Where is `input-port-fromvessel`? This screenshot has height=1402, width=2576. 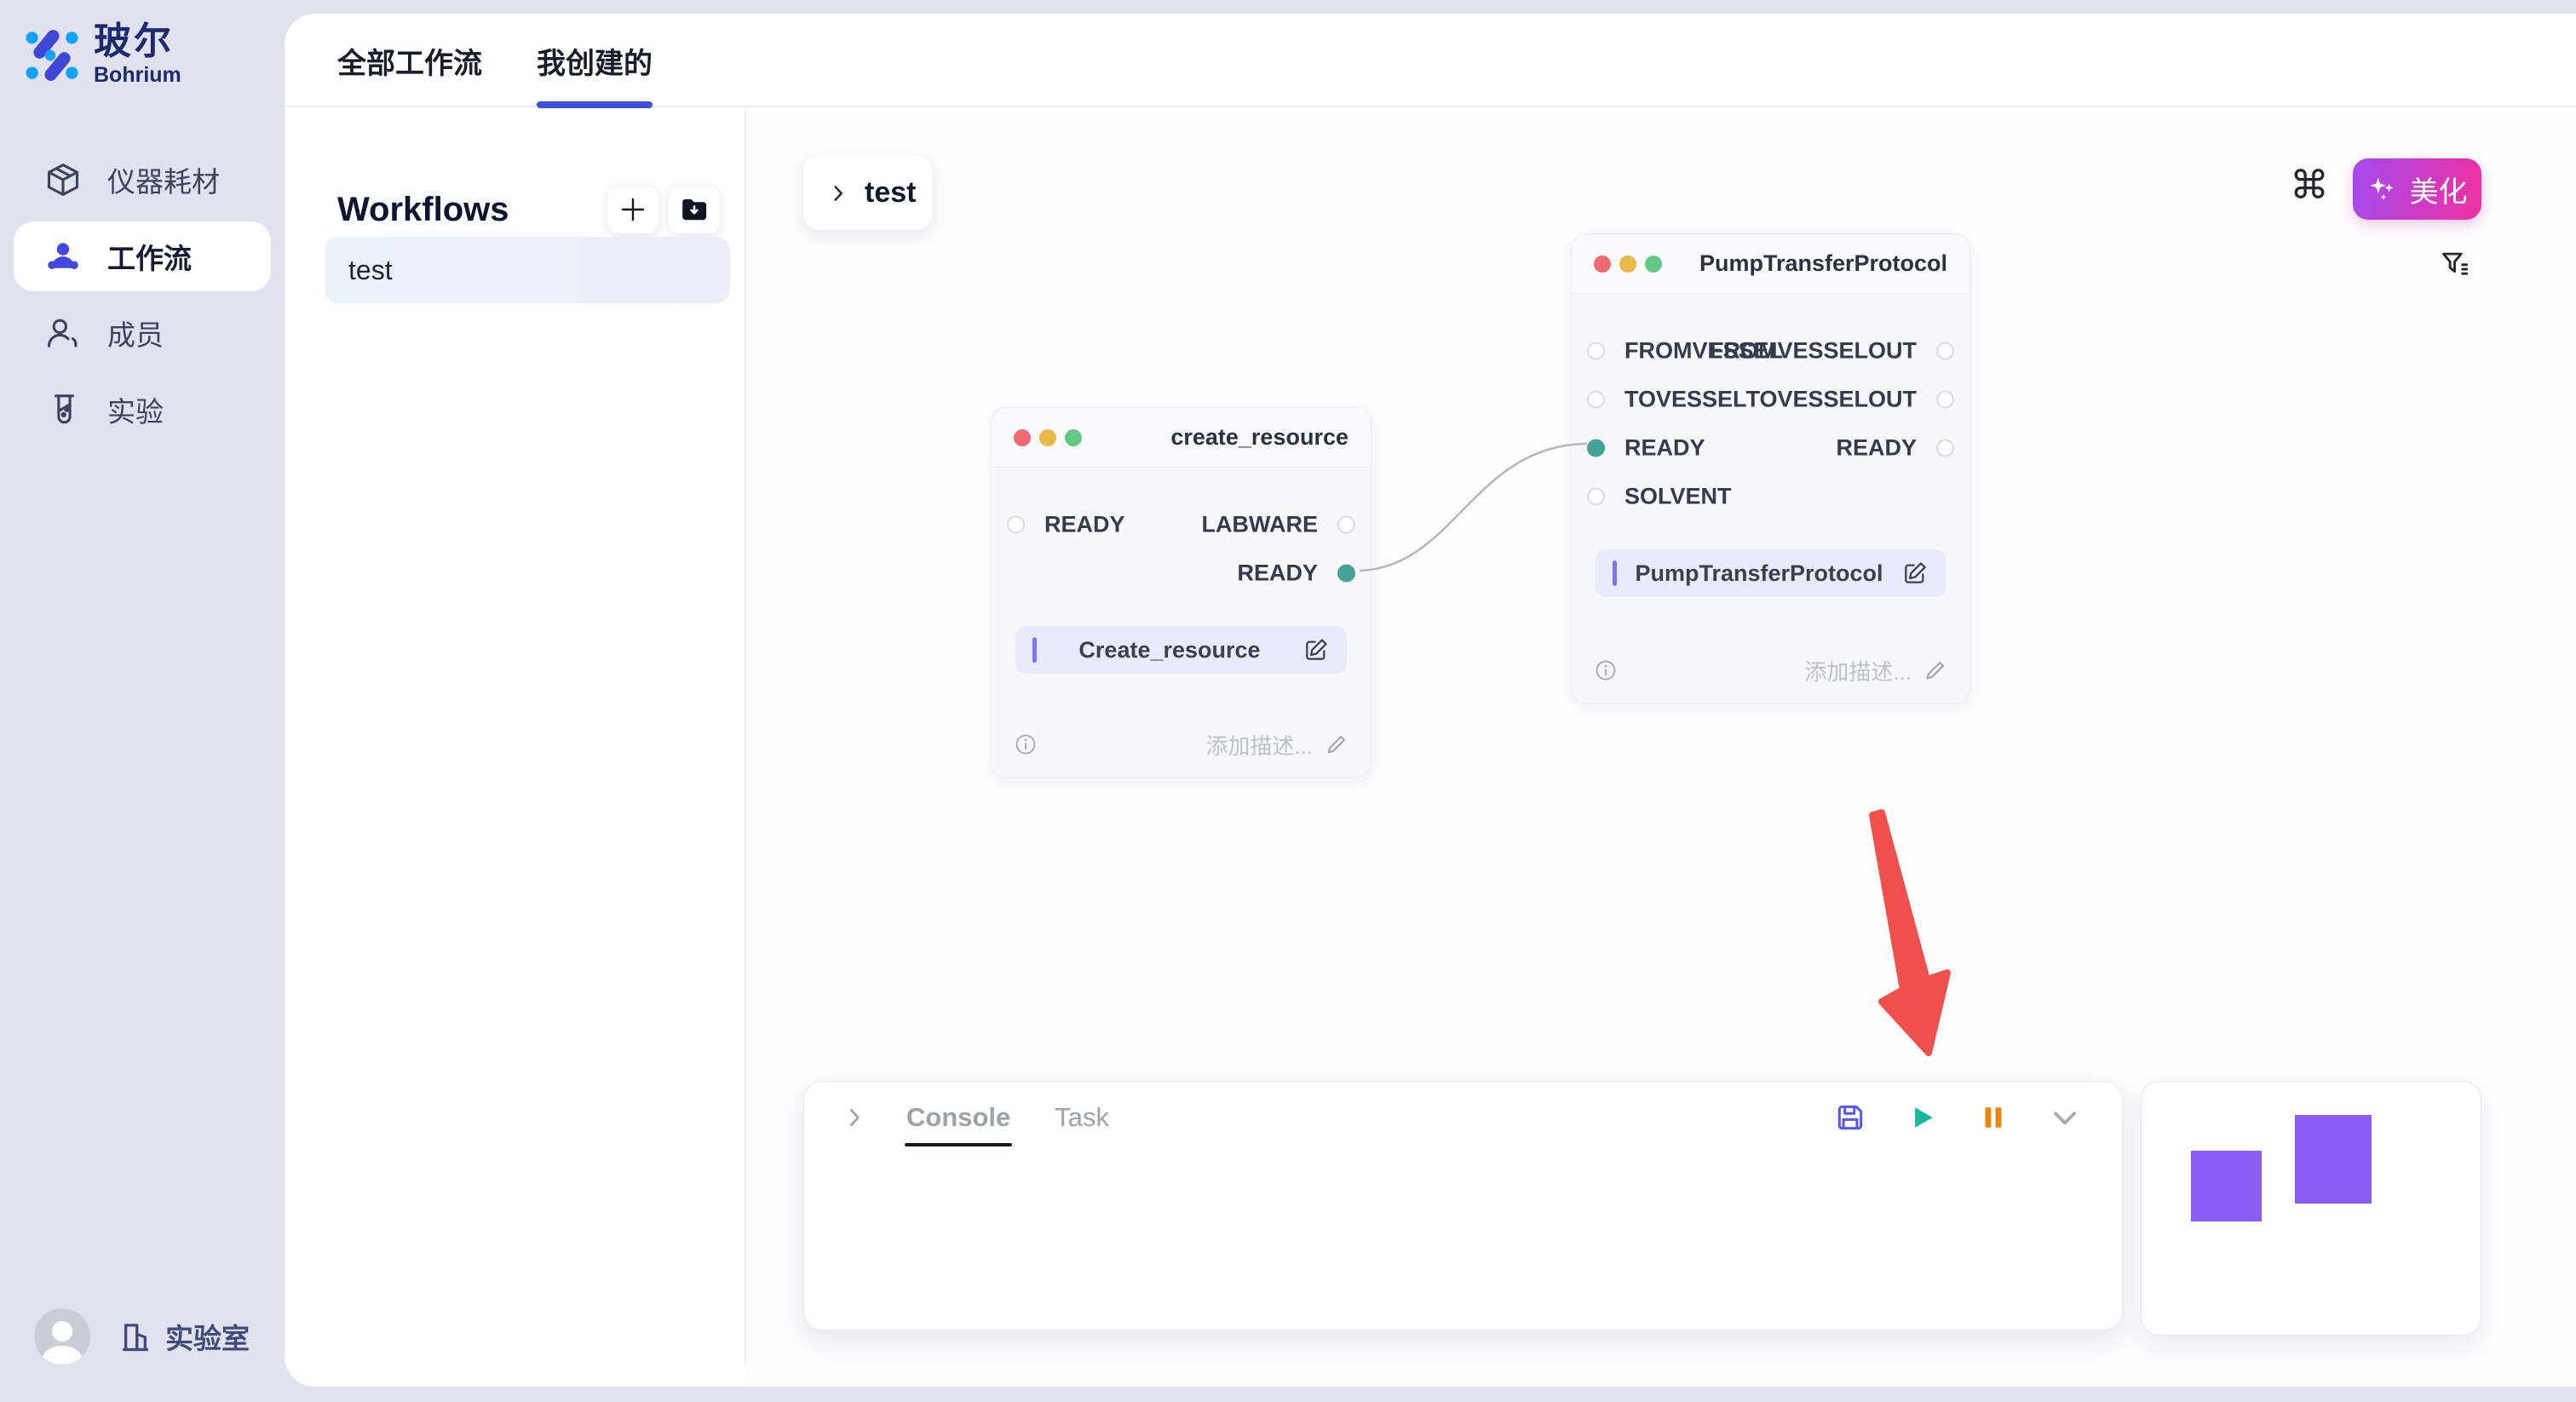
input-port-fromvessel is located at coordinates (1596, 350).